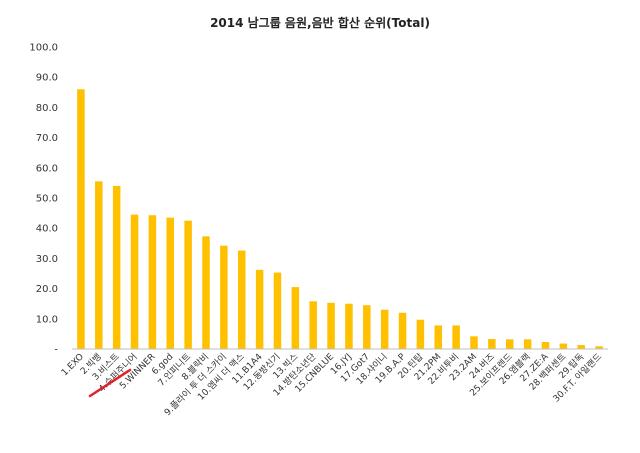 This screenshot has width=640, height=453. What do you see at coordinates (47, 138) in the screenshot?
I see `y-tick-label: 70.0` at bounding box center [47, 138].